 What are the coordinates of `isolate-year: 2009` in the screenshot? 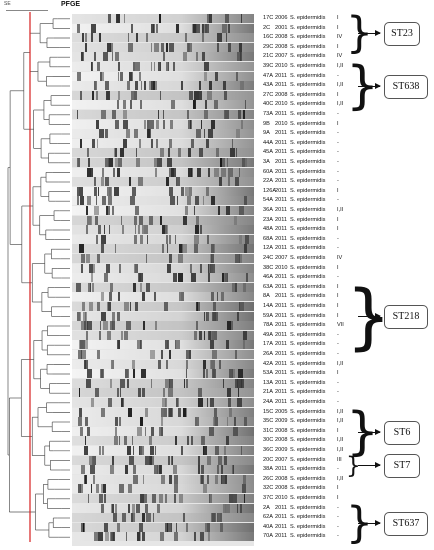 It's located at (281, 421).